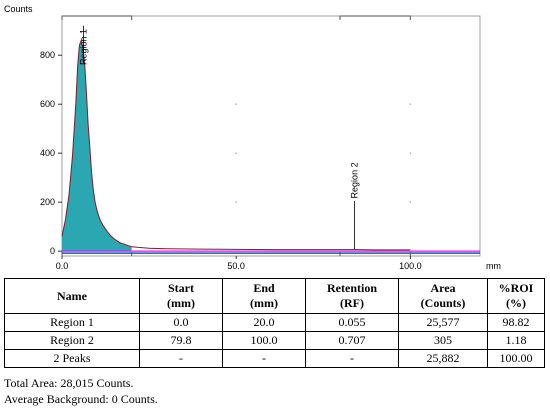  I want to click on cell-end: -, so click(264, 358).